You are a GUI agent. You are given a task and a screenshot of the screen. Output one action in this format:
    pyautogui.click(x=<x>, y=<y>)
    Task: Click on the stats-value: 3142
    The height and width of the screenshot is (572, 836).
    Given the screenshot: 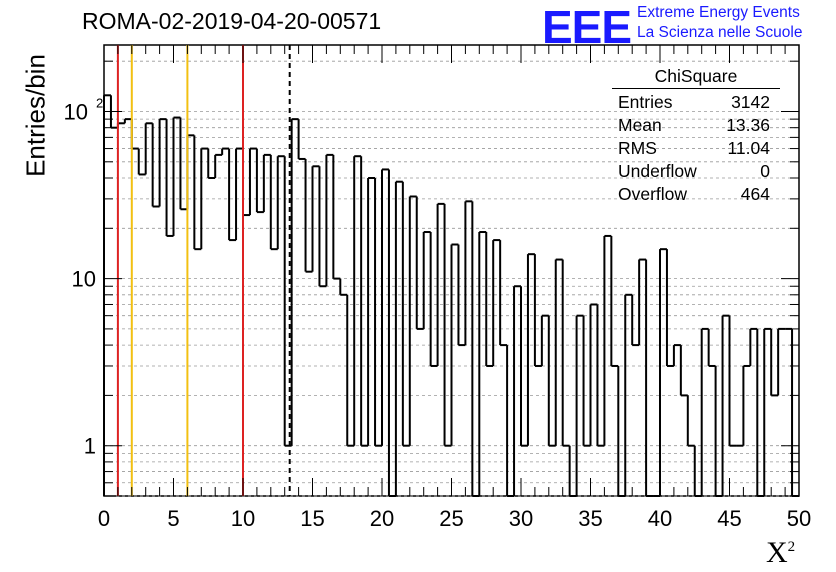 What is the action you would take?
    pyautogui.click(x=750, y=102)
    